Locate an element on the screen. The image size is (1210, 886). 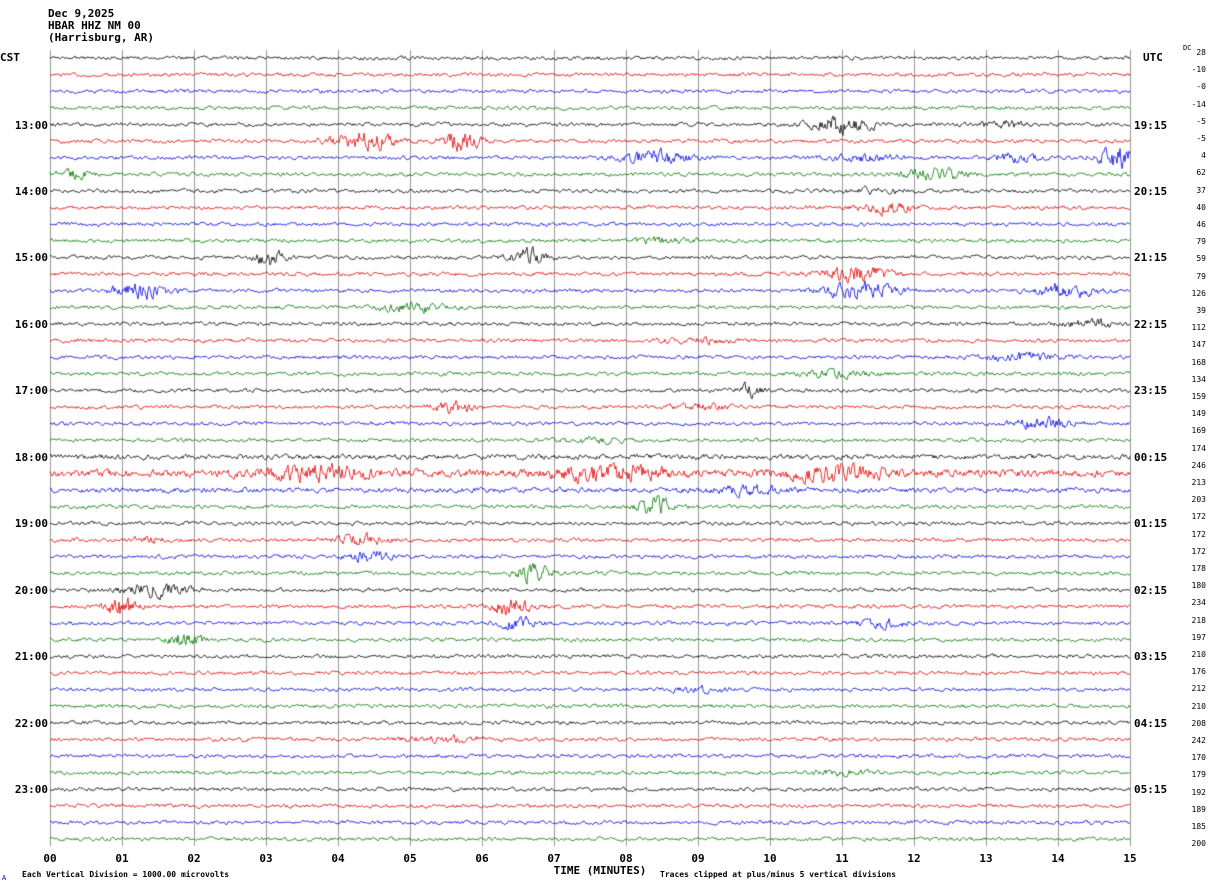
right-hour-label: 05:15 is located at coordinates (1151, 790).